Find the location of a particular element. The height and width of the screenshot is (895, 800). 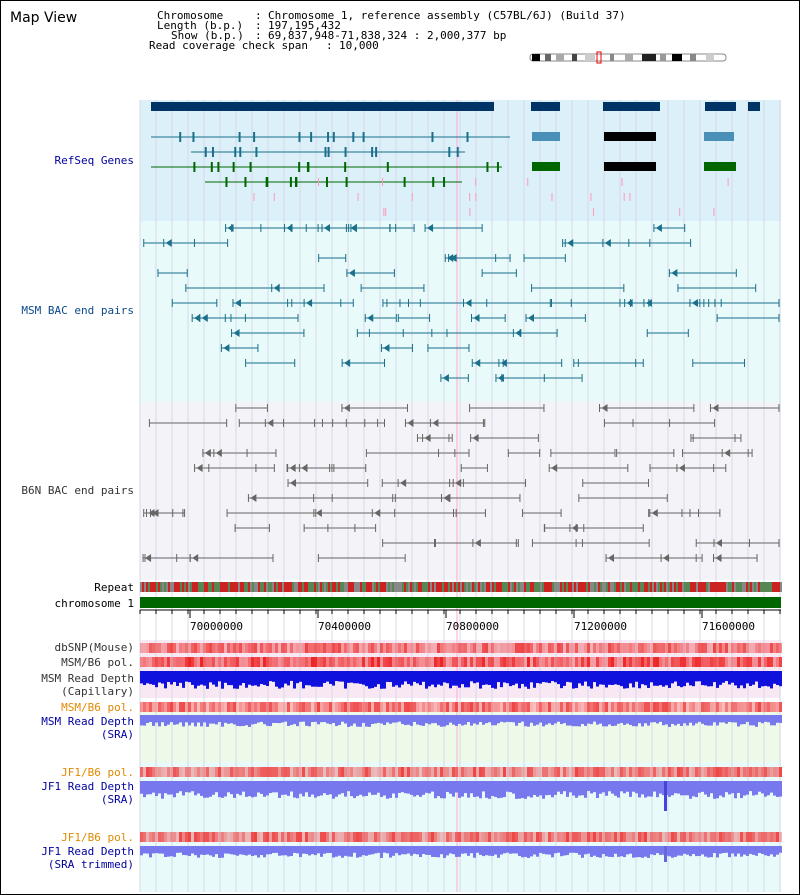

label-jf1-trim: JF1 Read Depth is located at coordinates (87, 851).